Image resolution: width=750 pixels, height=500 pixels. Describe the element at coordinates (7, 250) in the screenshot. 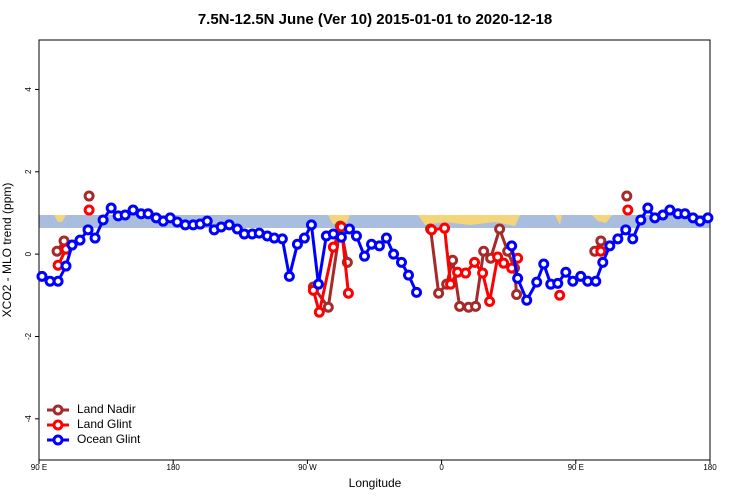

I see `y-axis-label: XCO2 - MLO trend (ppm)` at that location.